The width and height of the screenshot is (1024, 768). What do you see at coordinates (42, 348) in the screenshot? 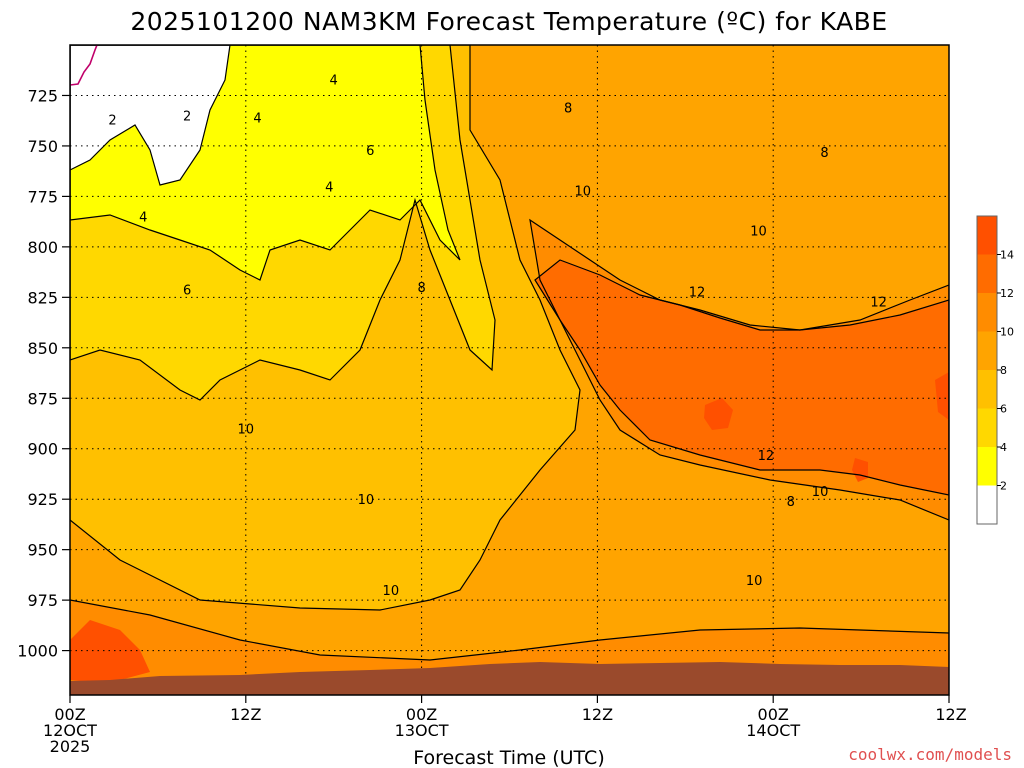
I see `y-tick-label: 850` at bounding box center [42, 348].